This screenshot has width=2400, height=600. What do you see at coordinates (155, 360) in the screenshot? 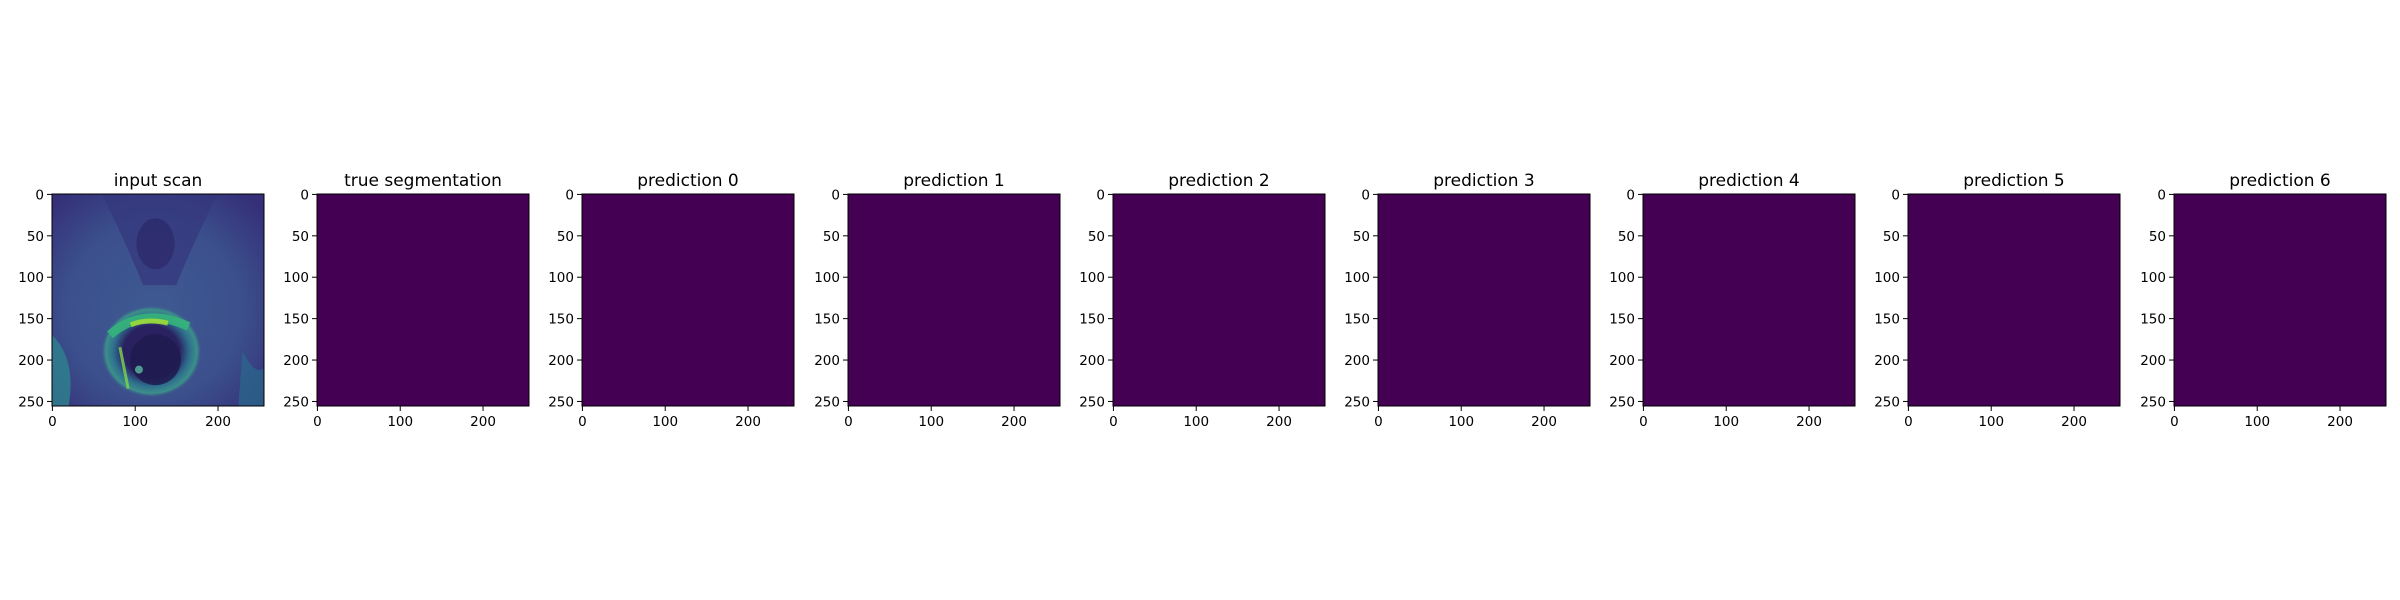
I see `scan-dark-core` at bounding box center [155, 360].